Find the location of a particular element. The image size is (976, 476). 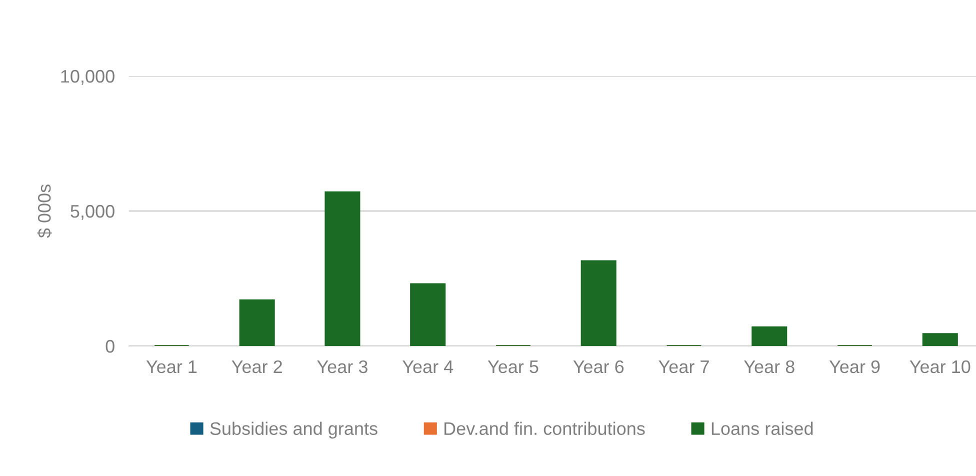

y-tick-label: 5,000 is located at coordinates (92, 212).